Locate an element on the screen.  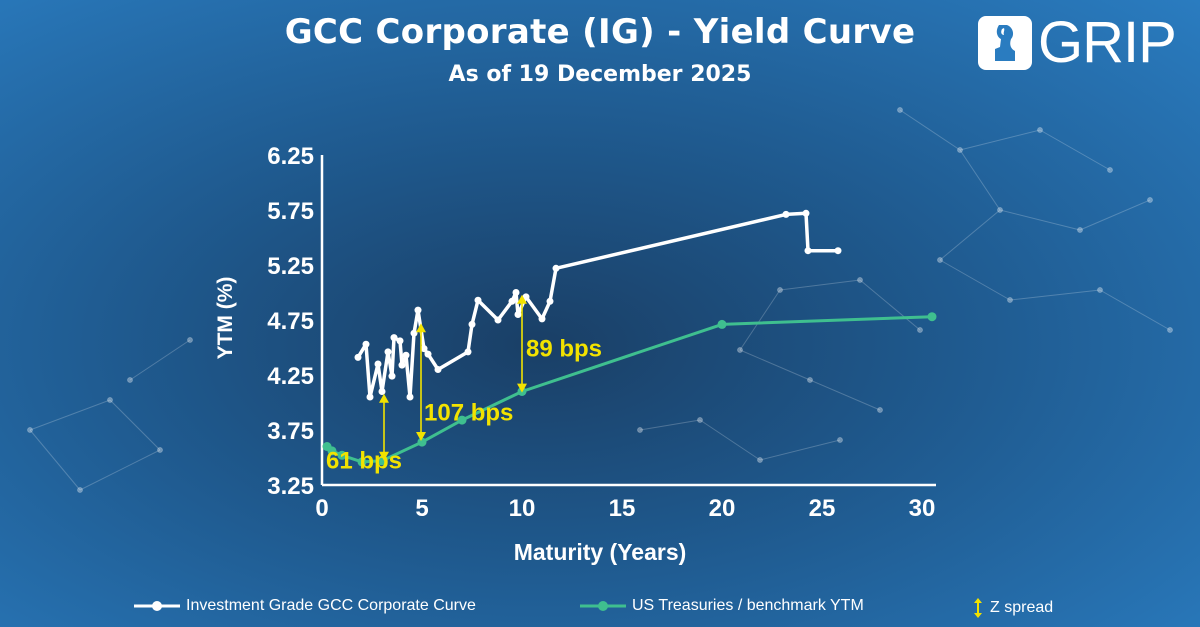
y-tick-label: 5.75 is located at coordinates (290, 211).